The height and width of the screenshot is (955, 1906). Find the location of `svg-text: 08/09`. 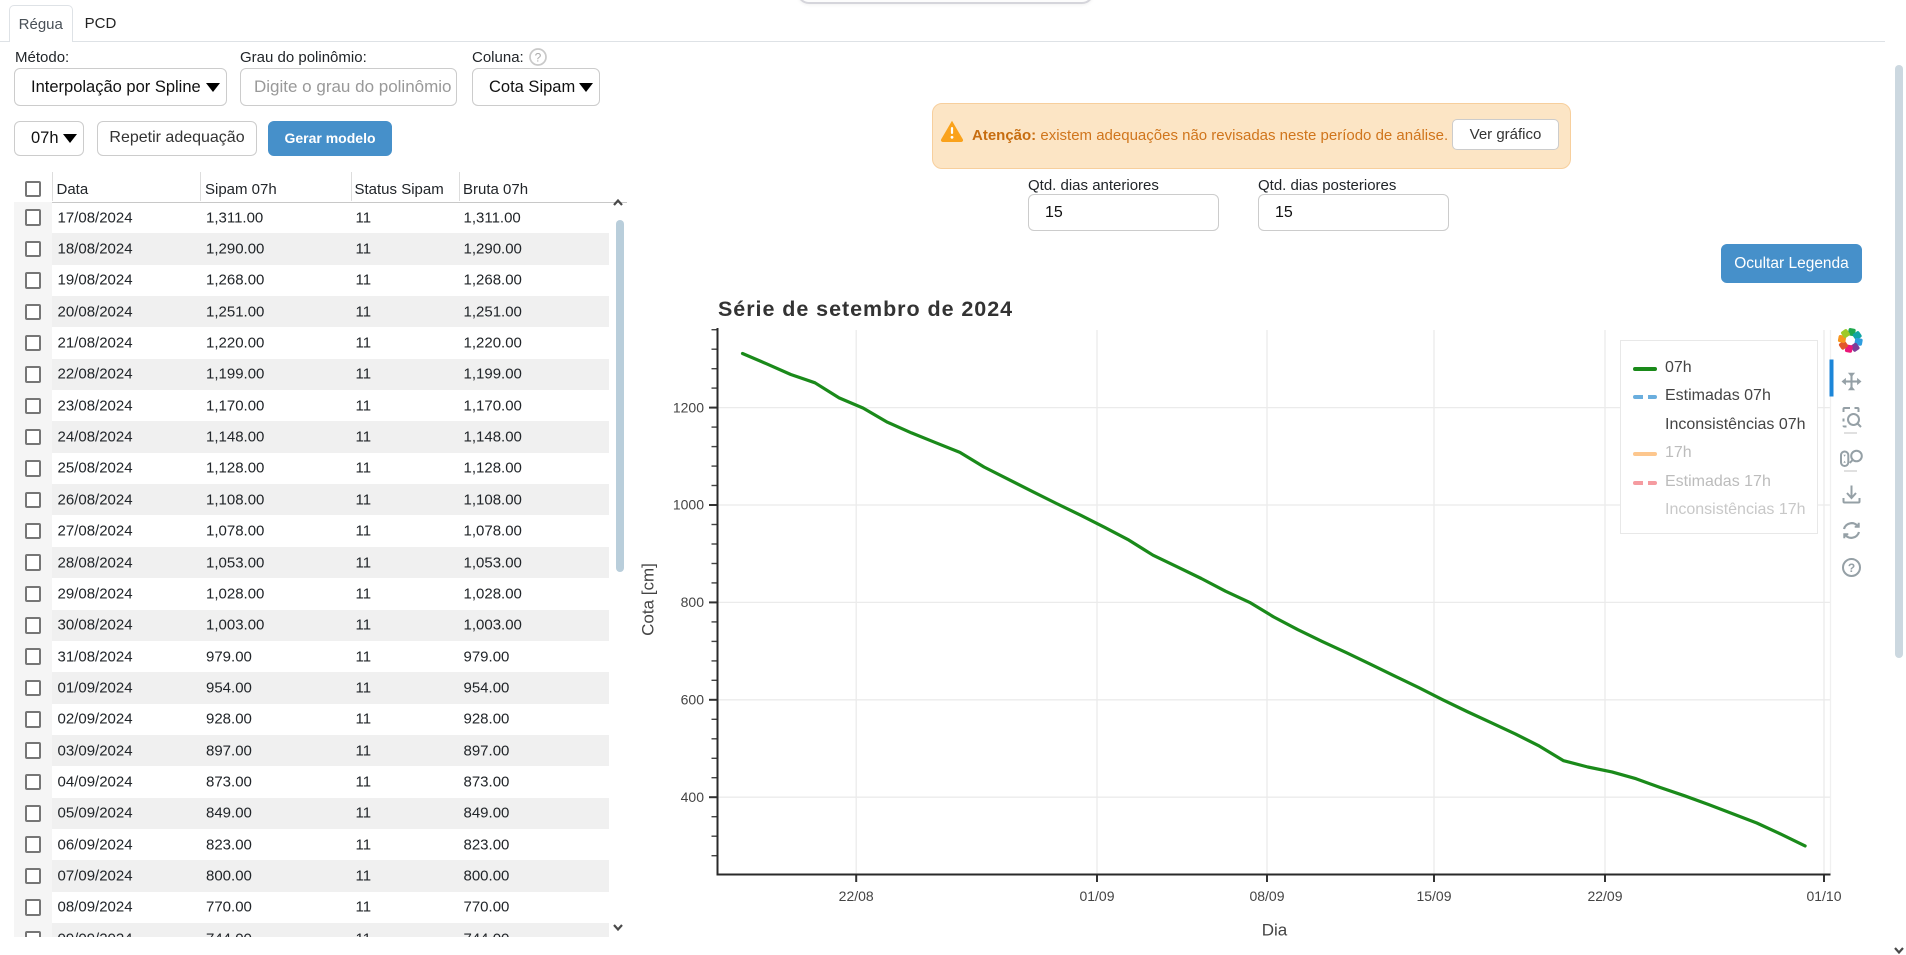

svg-text: 08/09 is located at coordinates (1266, 896).